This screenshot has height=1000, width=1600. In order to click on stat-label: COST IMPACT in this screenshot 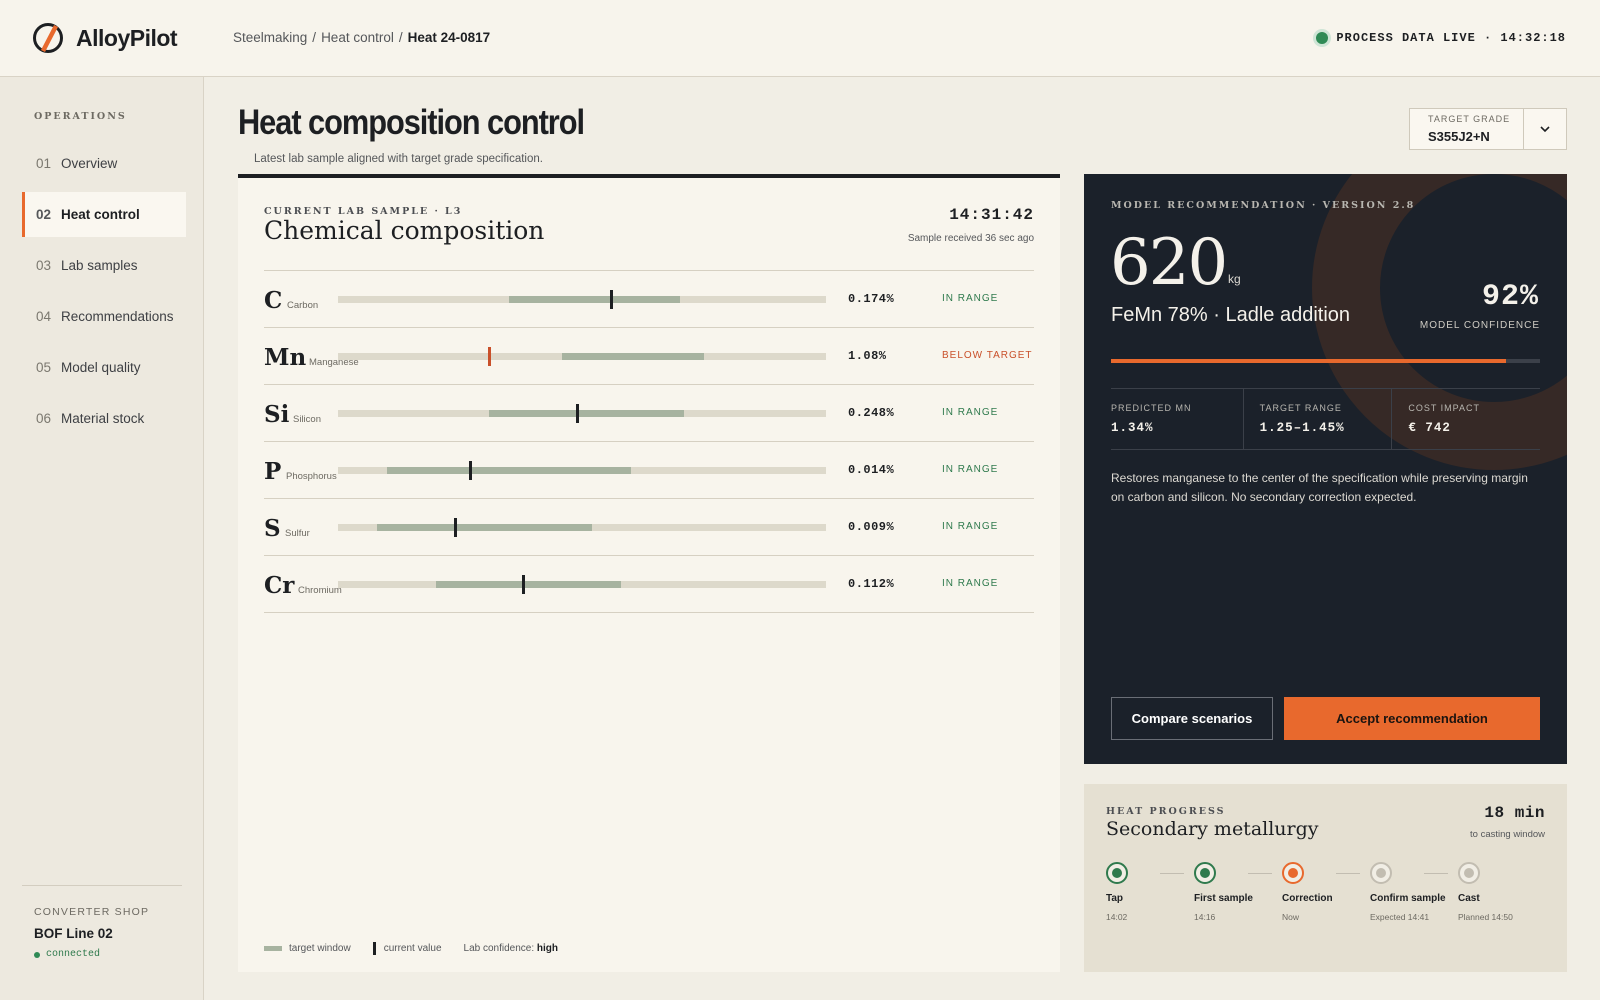, I will do `click(1444, 408)`.